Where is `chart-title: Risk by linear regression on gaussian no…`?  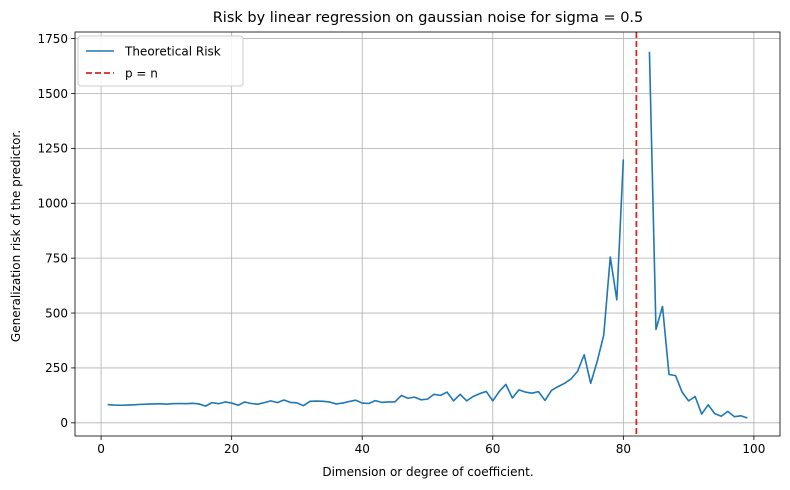
chart-title: Risk by linear regression on gaussian no… is located at coordinates (428, 18).